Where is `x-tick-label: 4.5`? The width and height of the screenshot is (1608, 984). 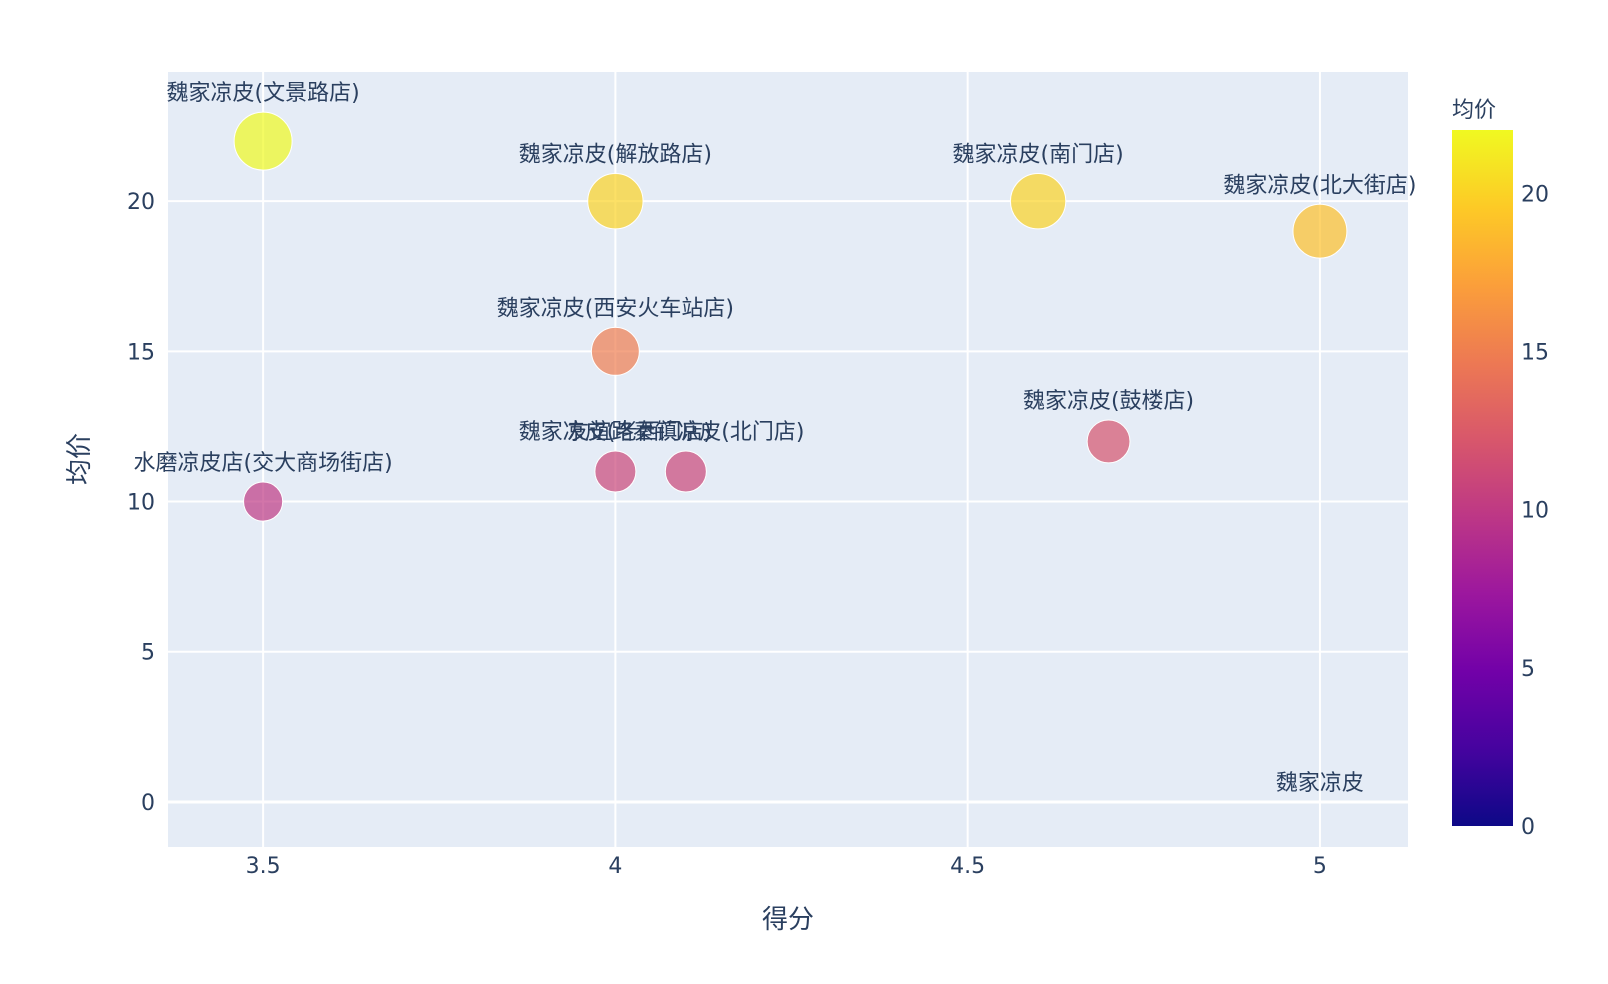 x-tick-label: 4.5 is located at coordinates (967, 866).